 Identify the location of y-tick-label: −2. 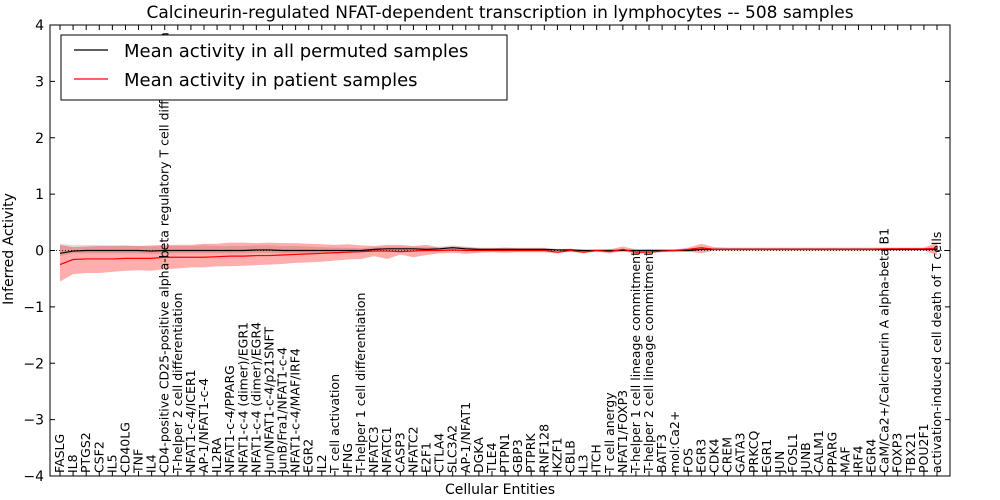
(33, 364).